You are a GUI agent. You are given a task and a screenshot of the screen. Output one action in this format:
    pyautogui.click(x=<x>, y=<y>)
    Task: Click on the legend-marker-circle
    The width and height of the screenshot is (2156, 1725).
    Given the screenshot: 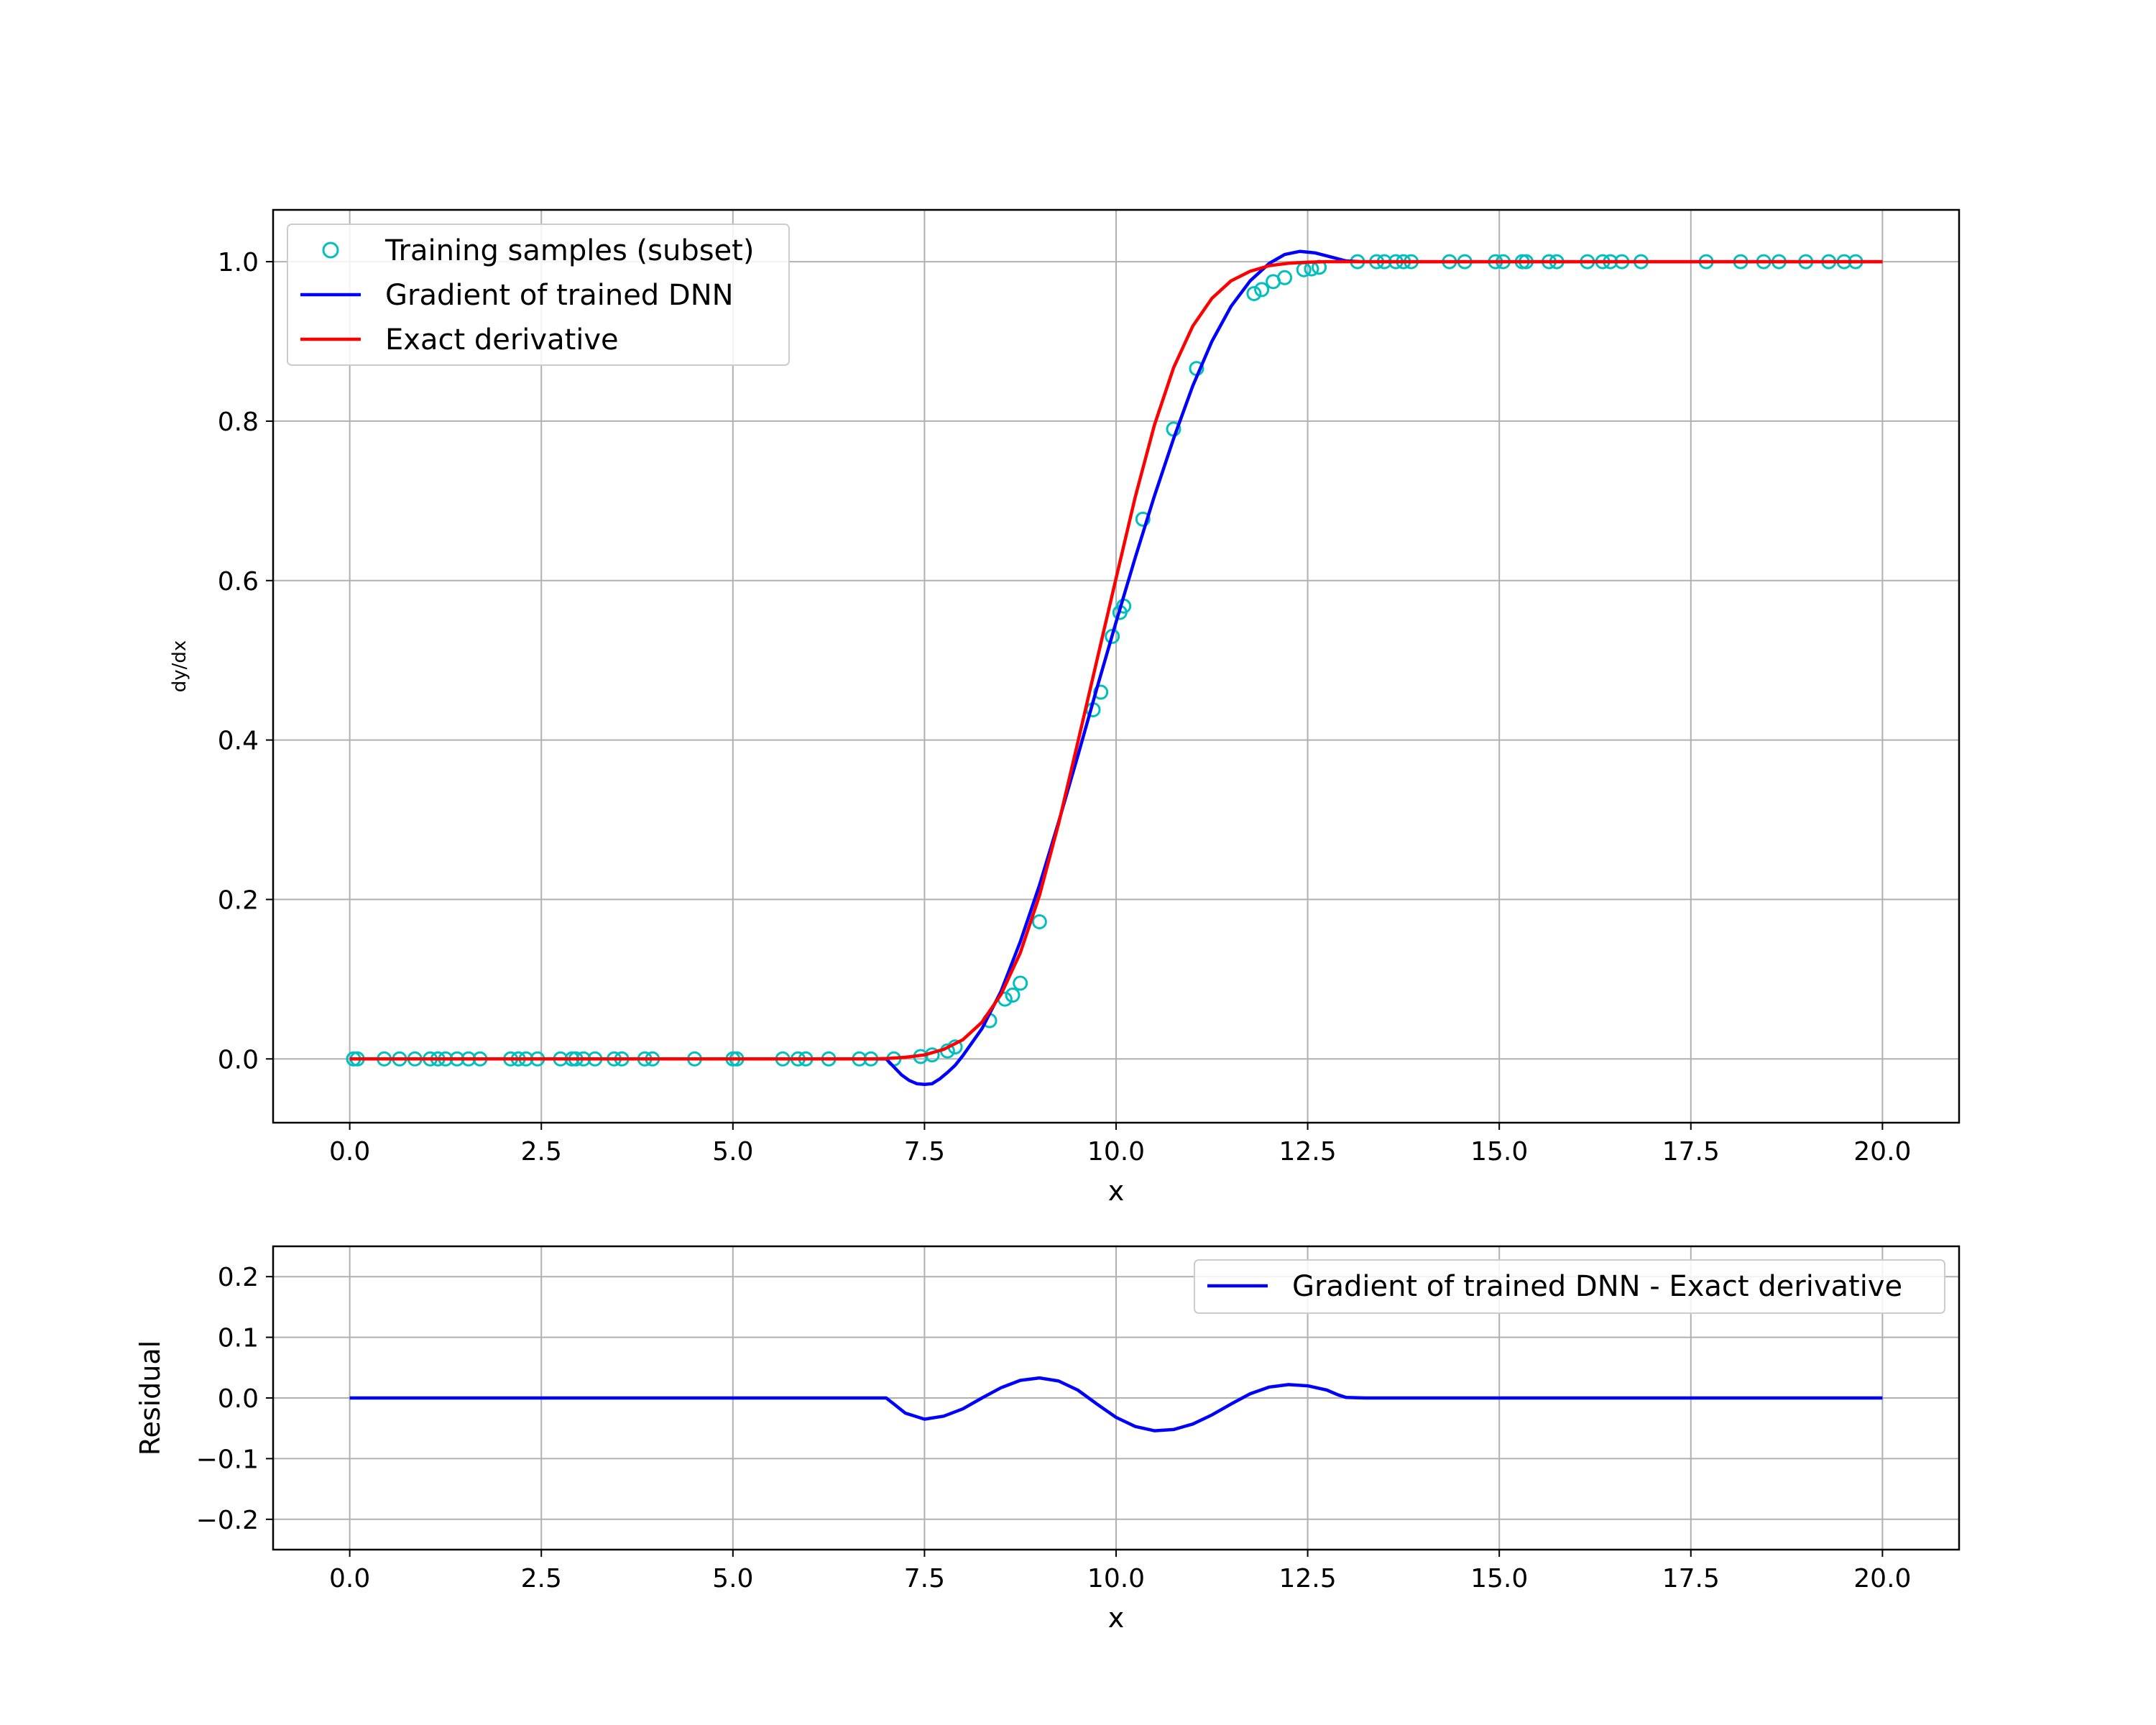 What is the action you would take?
    pyautogui.click(x=331, y=250)
    